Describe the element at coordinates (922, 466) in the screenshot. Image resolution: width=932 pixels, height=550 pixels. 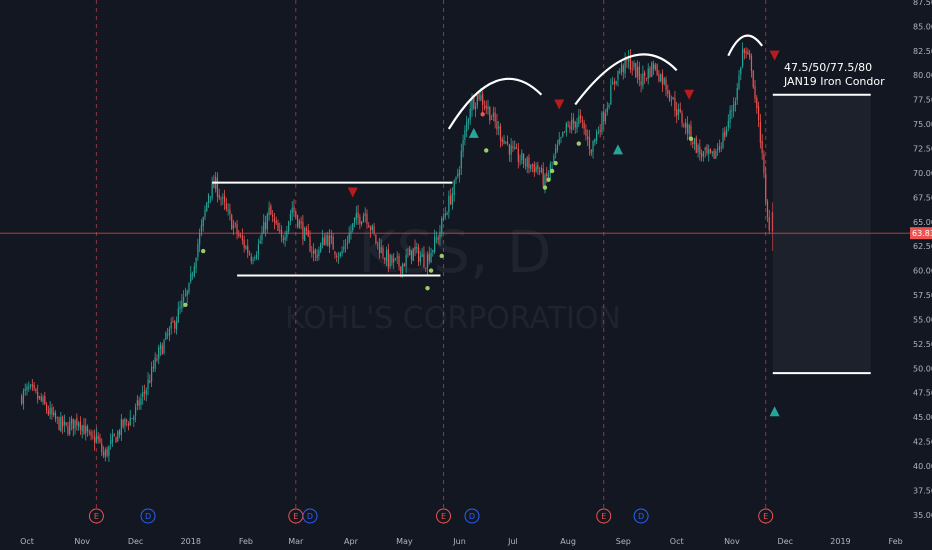
I see `price-tick-label: 40.00` at that location.